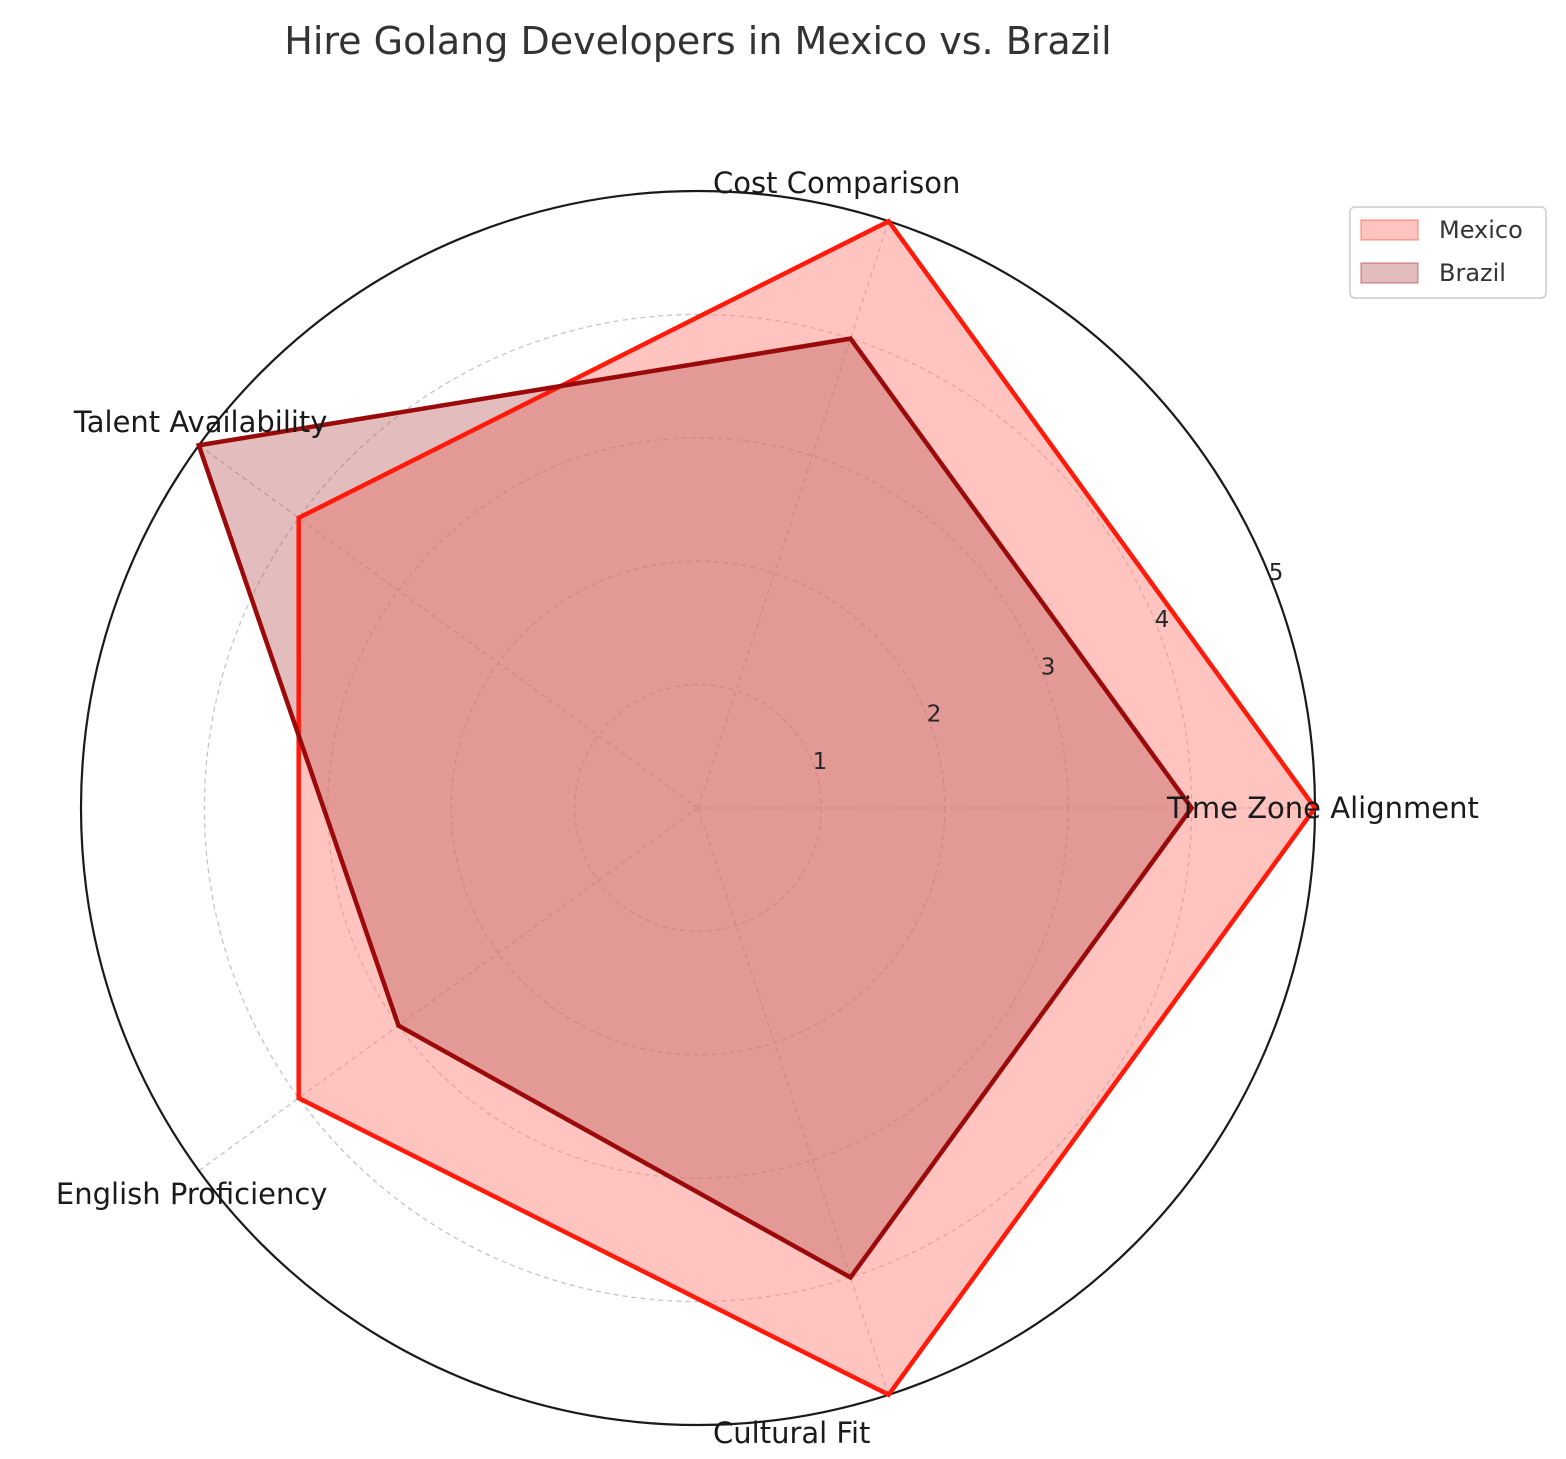 The width and height of the screenshot is (1566, 1459). What do you see at coordinates (1389, 230) in the screenshot?
I see `legend-swatch-mexico` at bounding box center [1389, 230].